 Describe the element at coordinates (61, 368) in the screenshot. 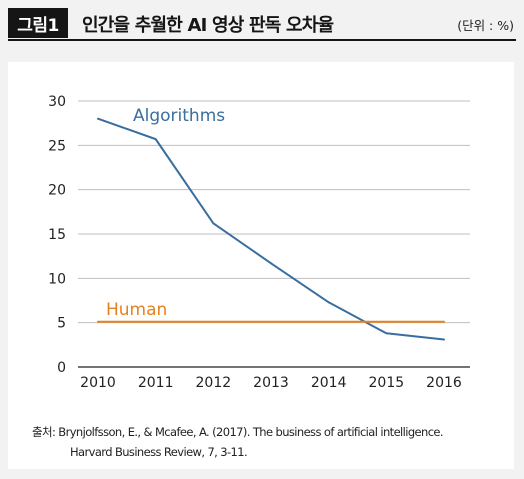

I see `y-tick-label: 0` at that location.